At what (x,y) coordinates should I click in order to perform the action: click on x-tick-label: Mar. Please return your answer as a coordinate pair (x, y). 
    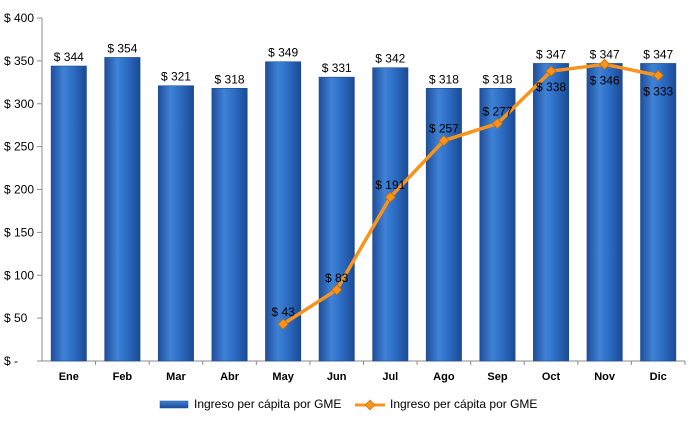
    Looking at the image, I should click on (176, 377).